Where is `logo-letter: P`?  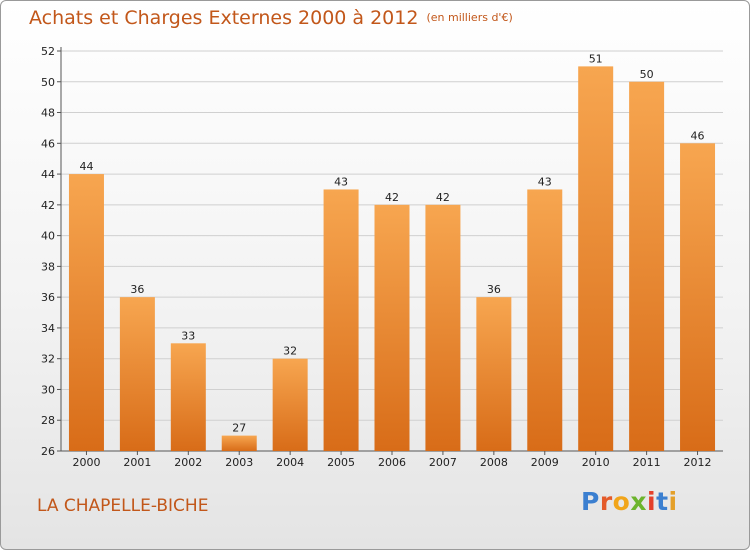
logo-letter: P is located at coordinates (590, 501).